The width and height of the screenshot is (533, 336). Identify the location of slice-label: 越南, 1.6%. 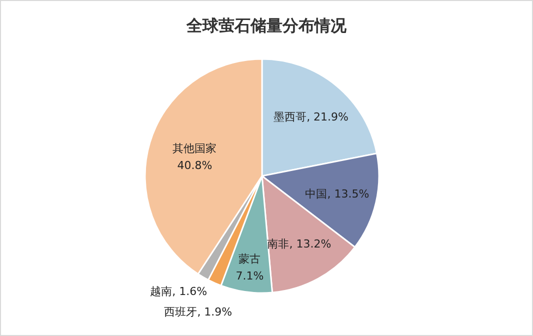
(179, 291).